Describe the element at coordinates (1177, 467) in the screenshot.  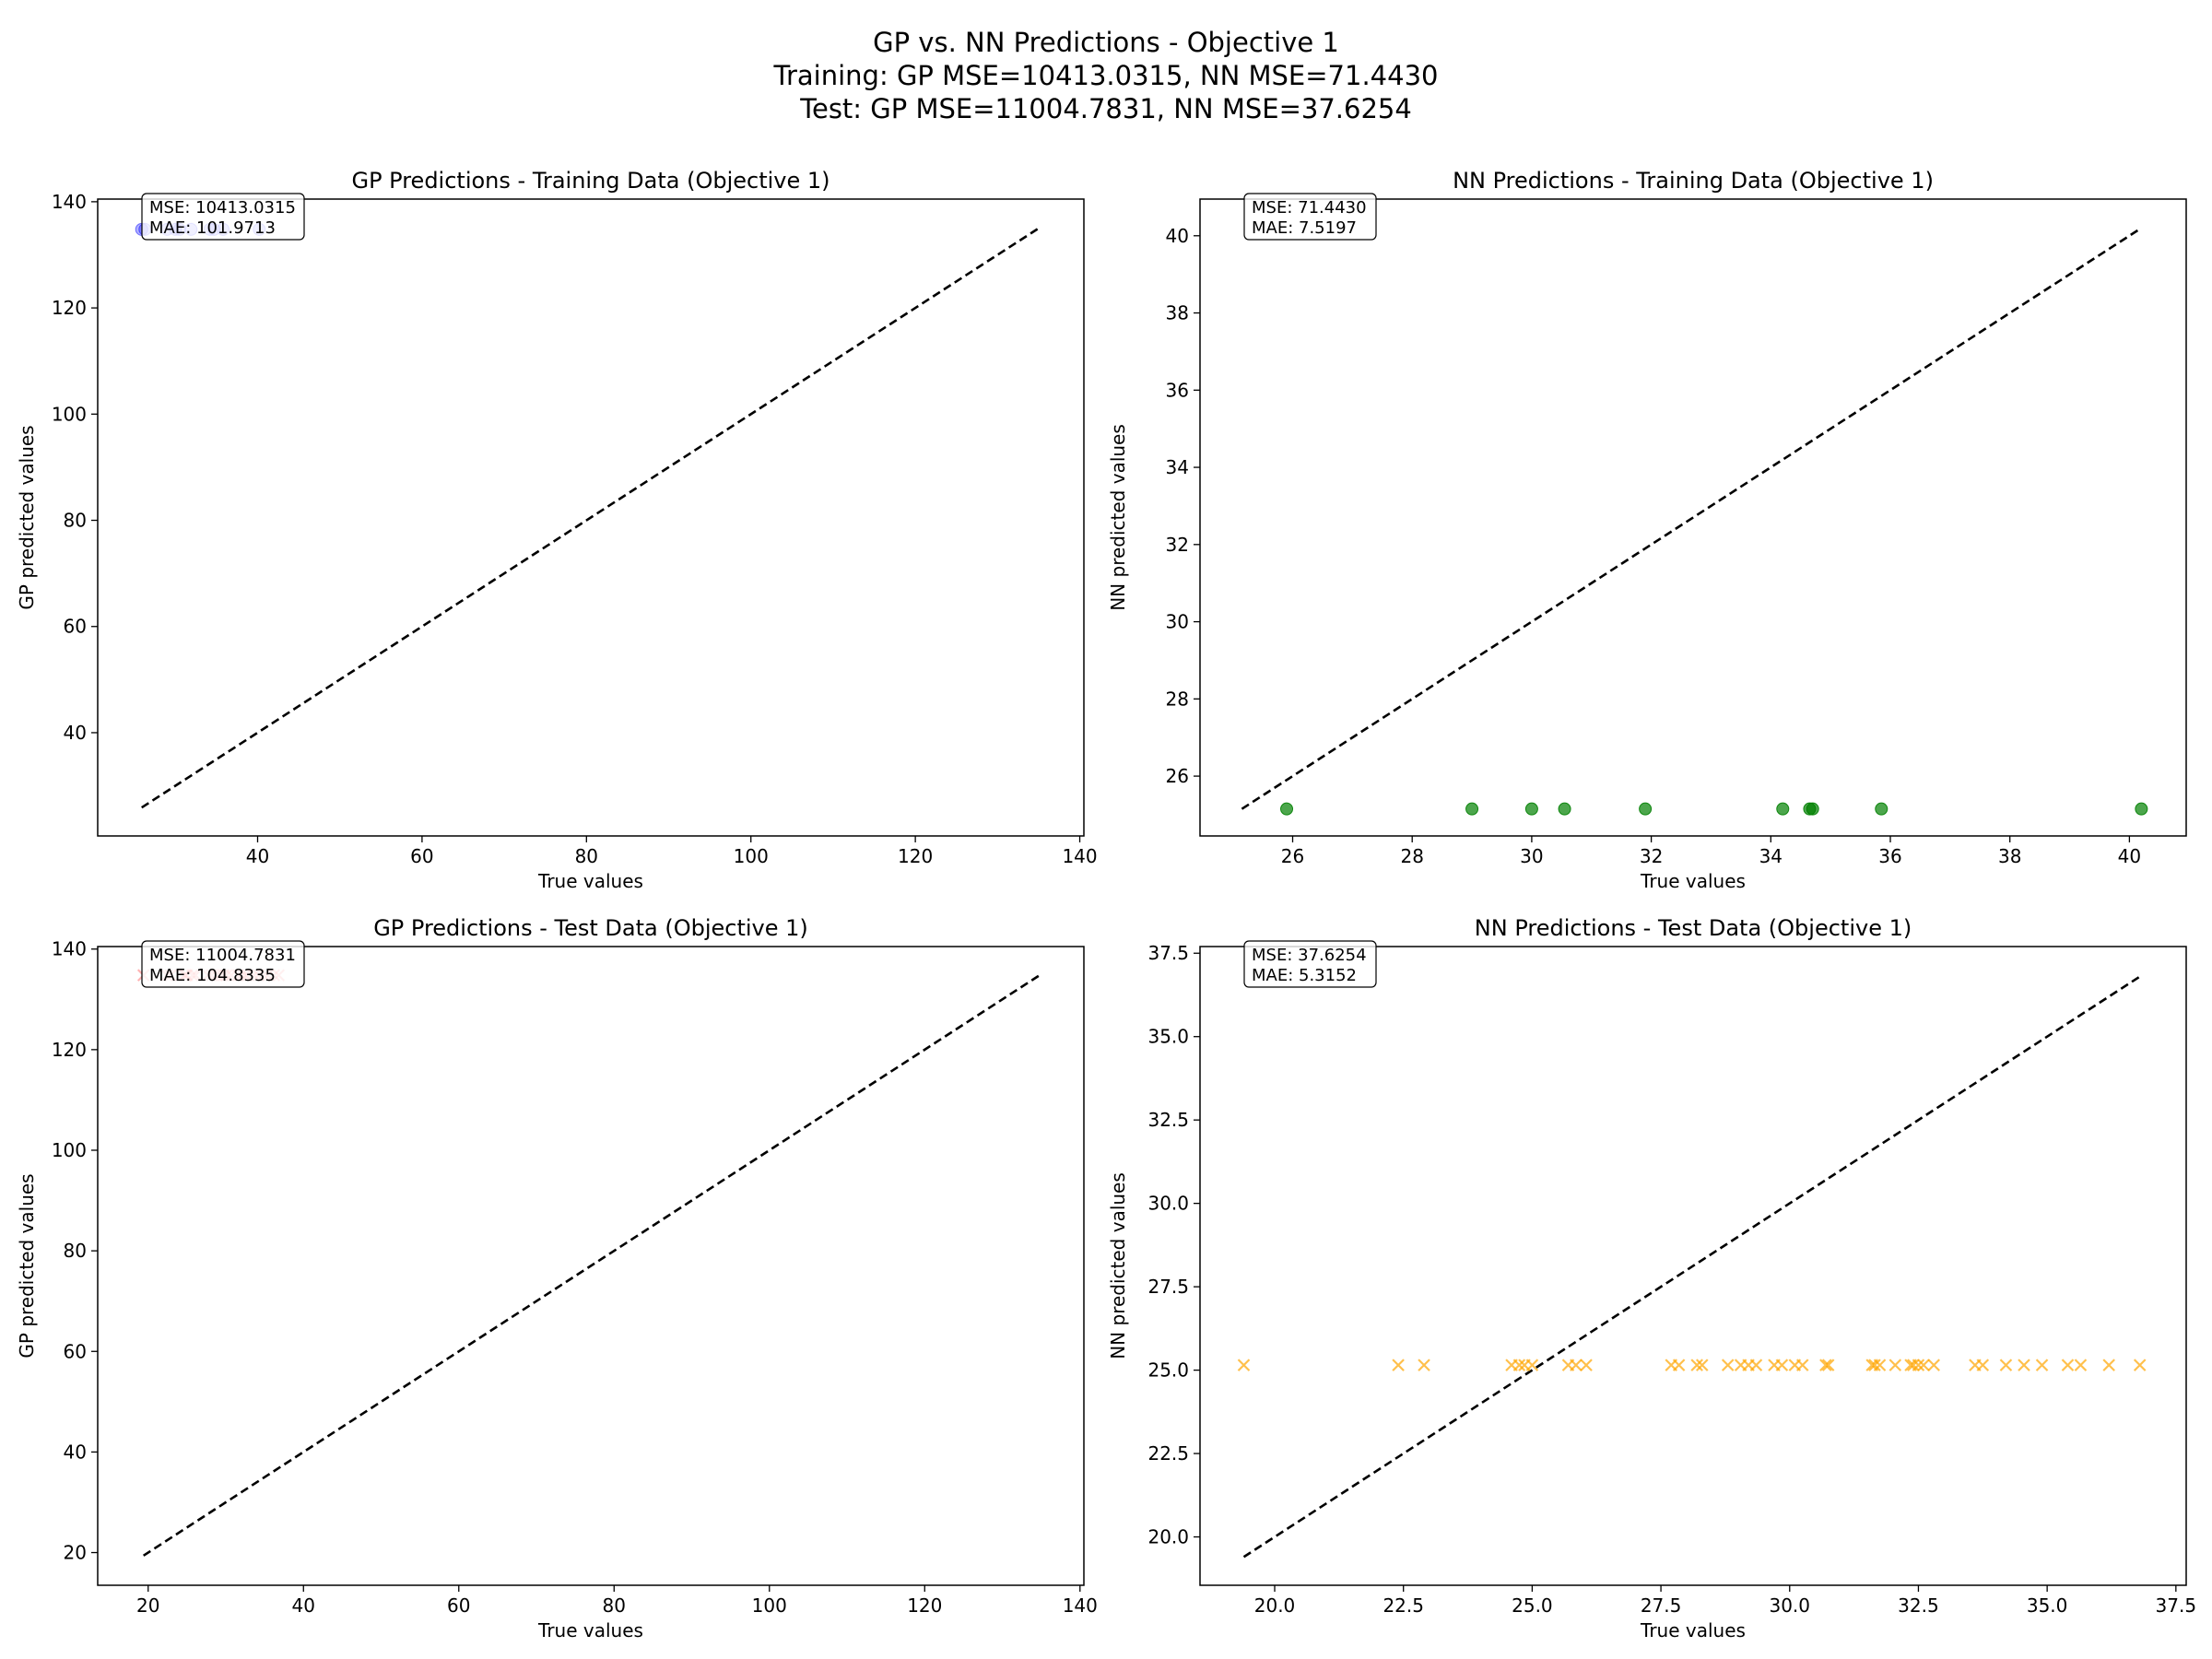
I see `y-tick-label: 34` at that location.